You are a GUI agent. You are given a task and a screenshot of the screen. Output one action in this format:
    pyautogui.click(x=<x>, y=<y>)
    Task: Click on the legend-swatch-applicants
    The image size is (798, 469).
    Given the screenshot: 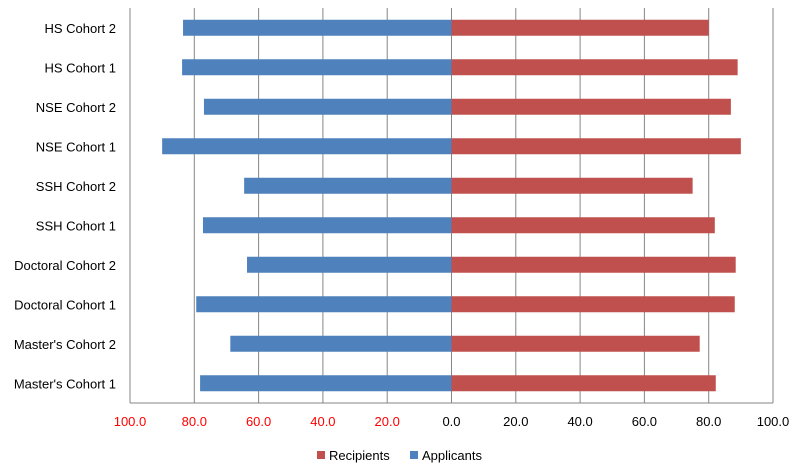 What is the action you would take?
    pyautogui.click(x=414, y=455)
    